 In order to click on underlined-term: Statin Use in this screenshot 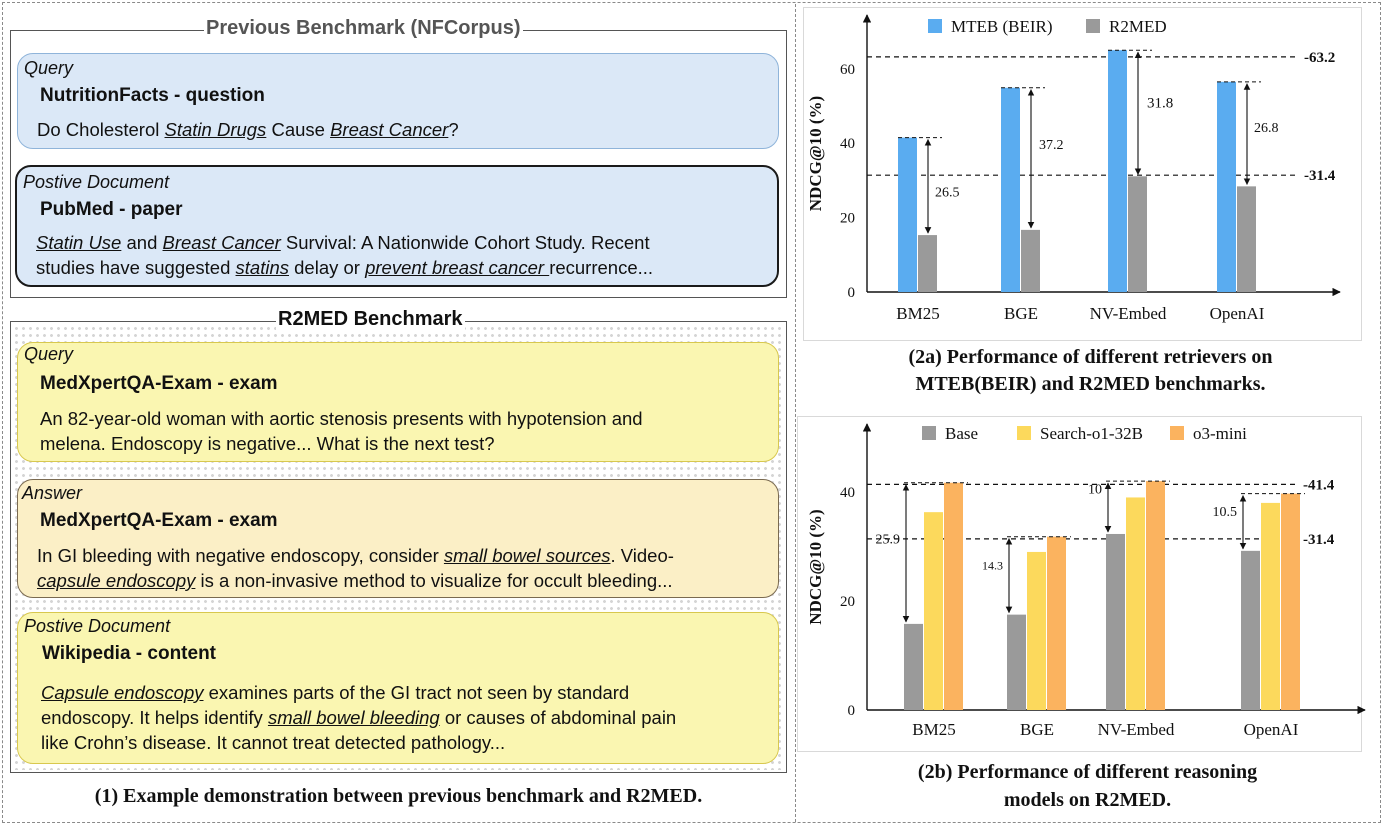, I will do `click(79, 242)`.